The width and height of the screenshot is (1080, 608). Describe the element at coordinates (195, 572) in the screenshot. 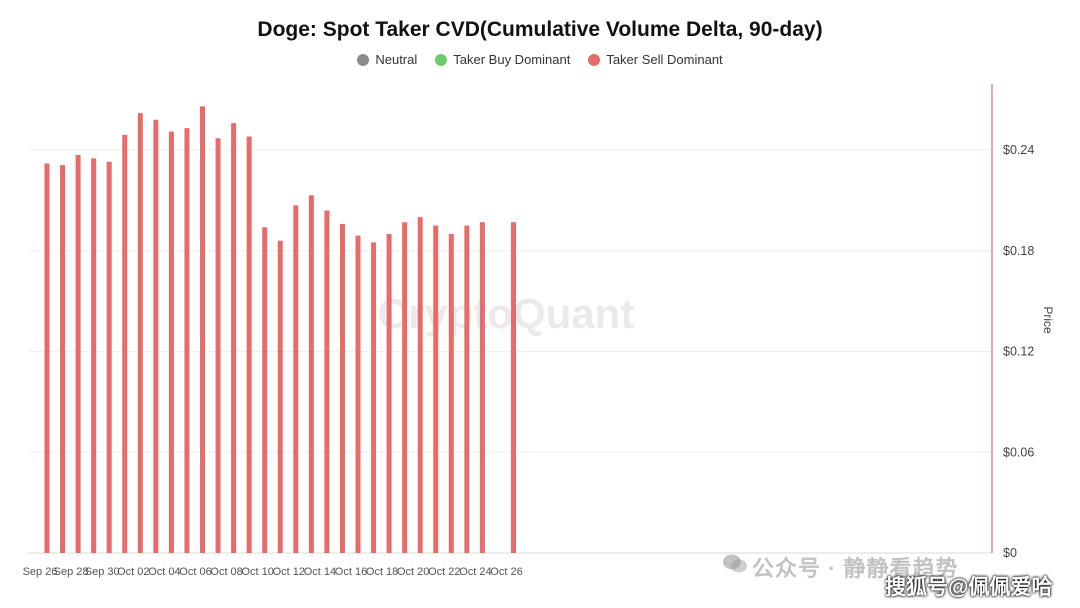

I see `x-tick-label: Oct 06` at that location.